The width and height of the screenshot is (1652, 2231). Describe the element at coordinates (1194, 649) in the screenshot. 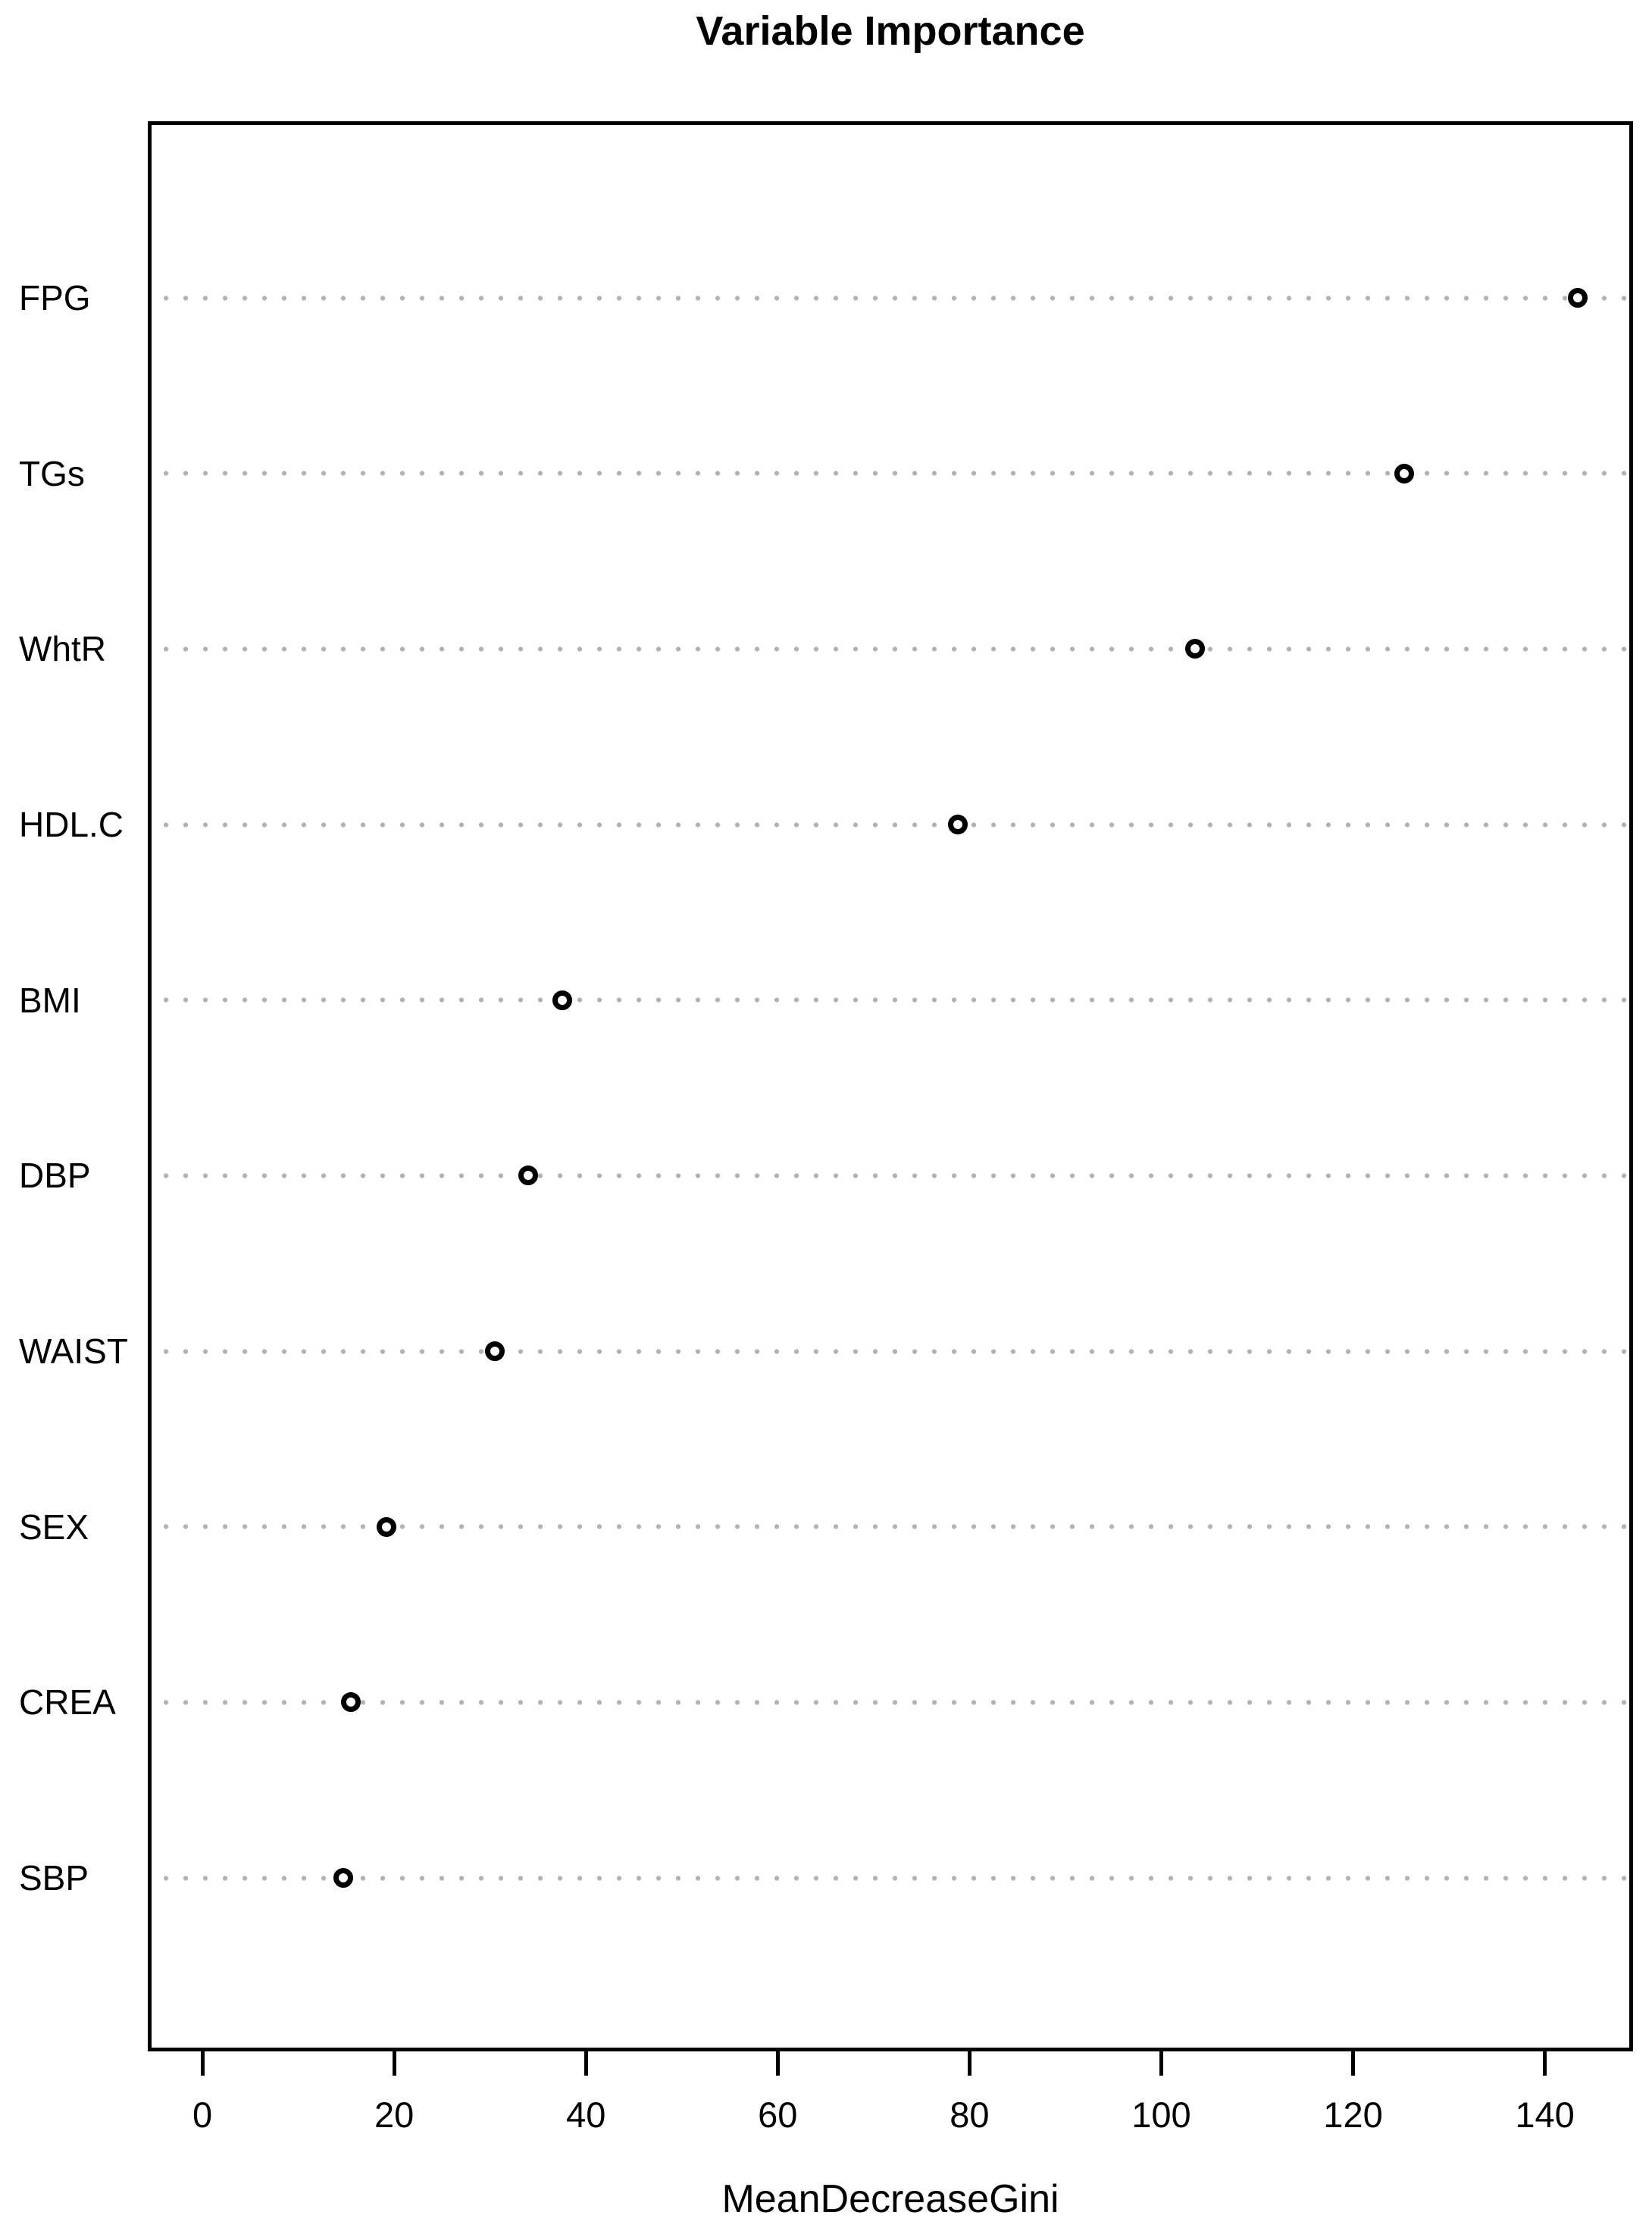

I see `data-point-whtr` at that location.